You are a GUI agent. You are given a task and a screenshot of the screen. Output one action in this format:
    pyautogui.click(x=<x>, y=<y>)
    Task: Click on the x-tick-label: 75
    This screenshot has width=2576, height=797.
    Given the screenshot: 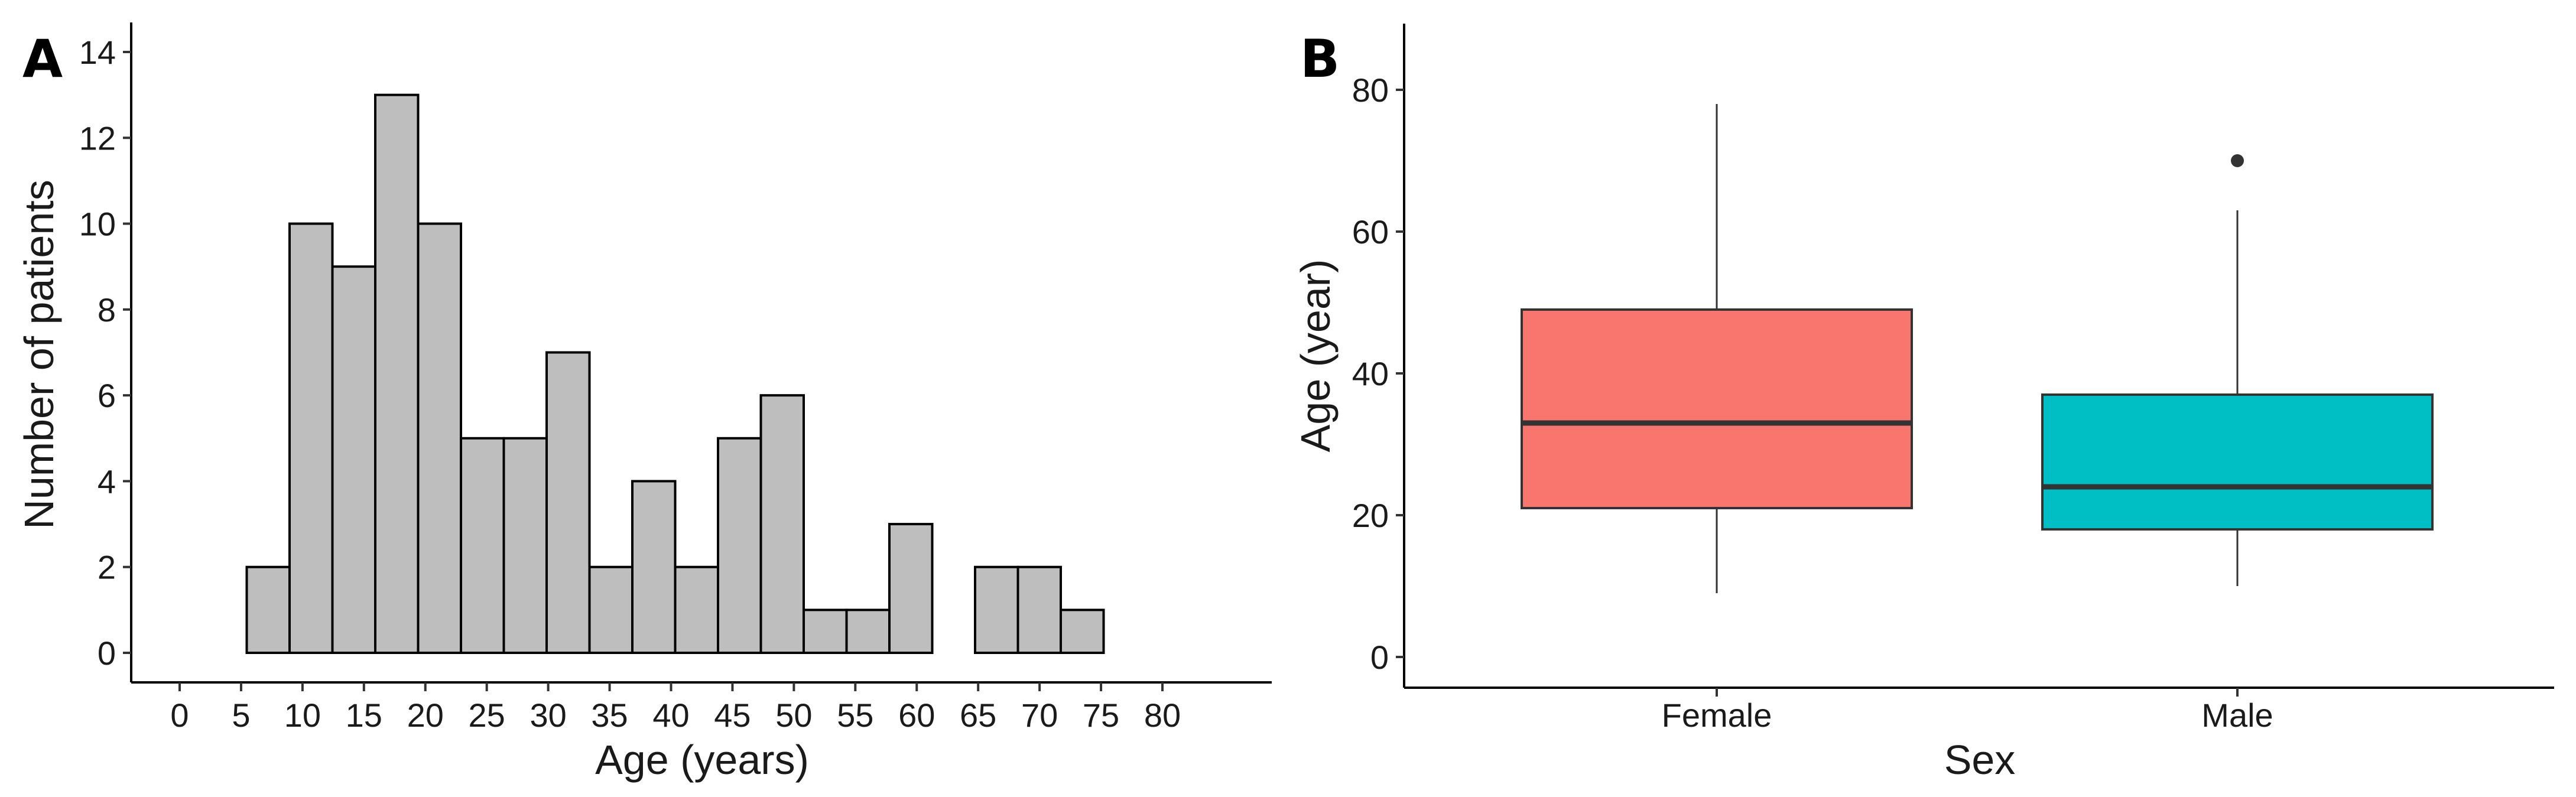 What is the action you would take?
    pyautogui.click(x=1101, y=715)
    